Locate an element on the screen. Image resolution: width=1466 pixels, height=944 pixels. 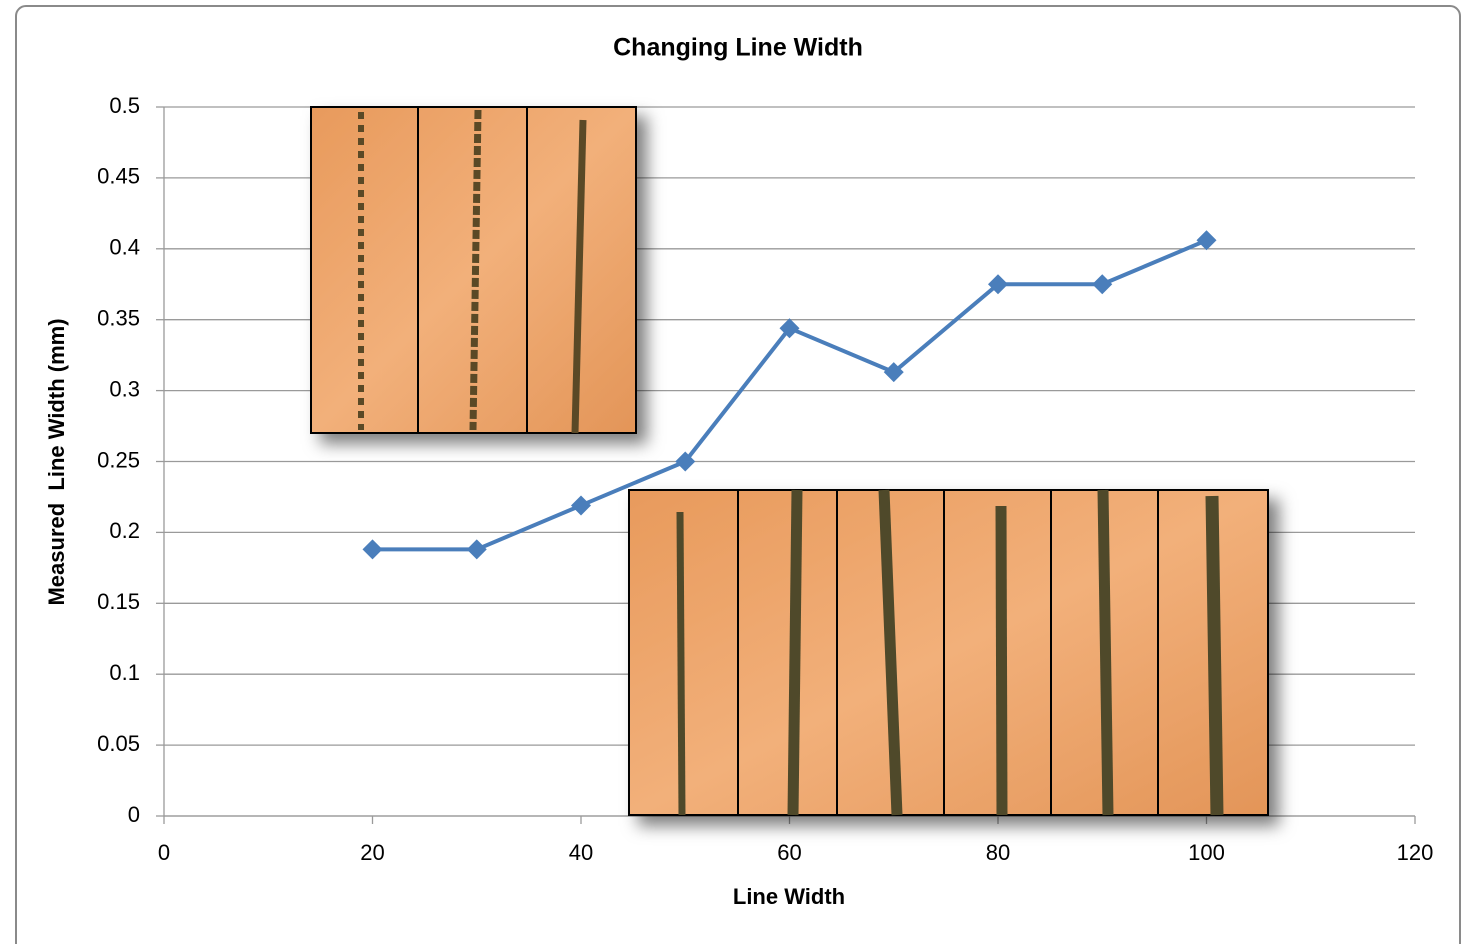
y-tick-label: 0.3 is located at coordinates (124, 388).